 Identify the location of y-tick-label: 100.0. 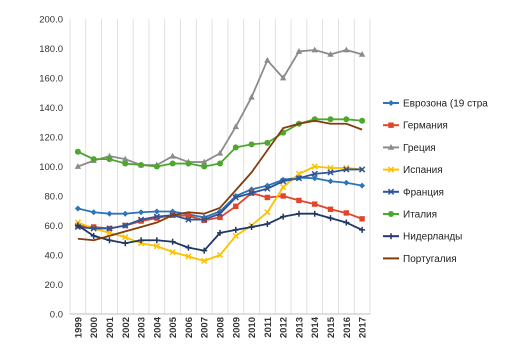
(51, 167).